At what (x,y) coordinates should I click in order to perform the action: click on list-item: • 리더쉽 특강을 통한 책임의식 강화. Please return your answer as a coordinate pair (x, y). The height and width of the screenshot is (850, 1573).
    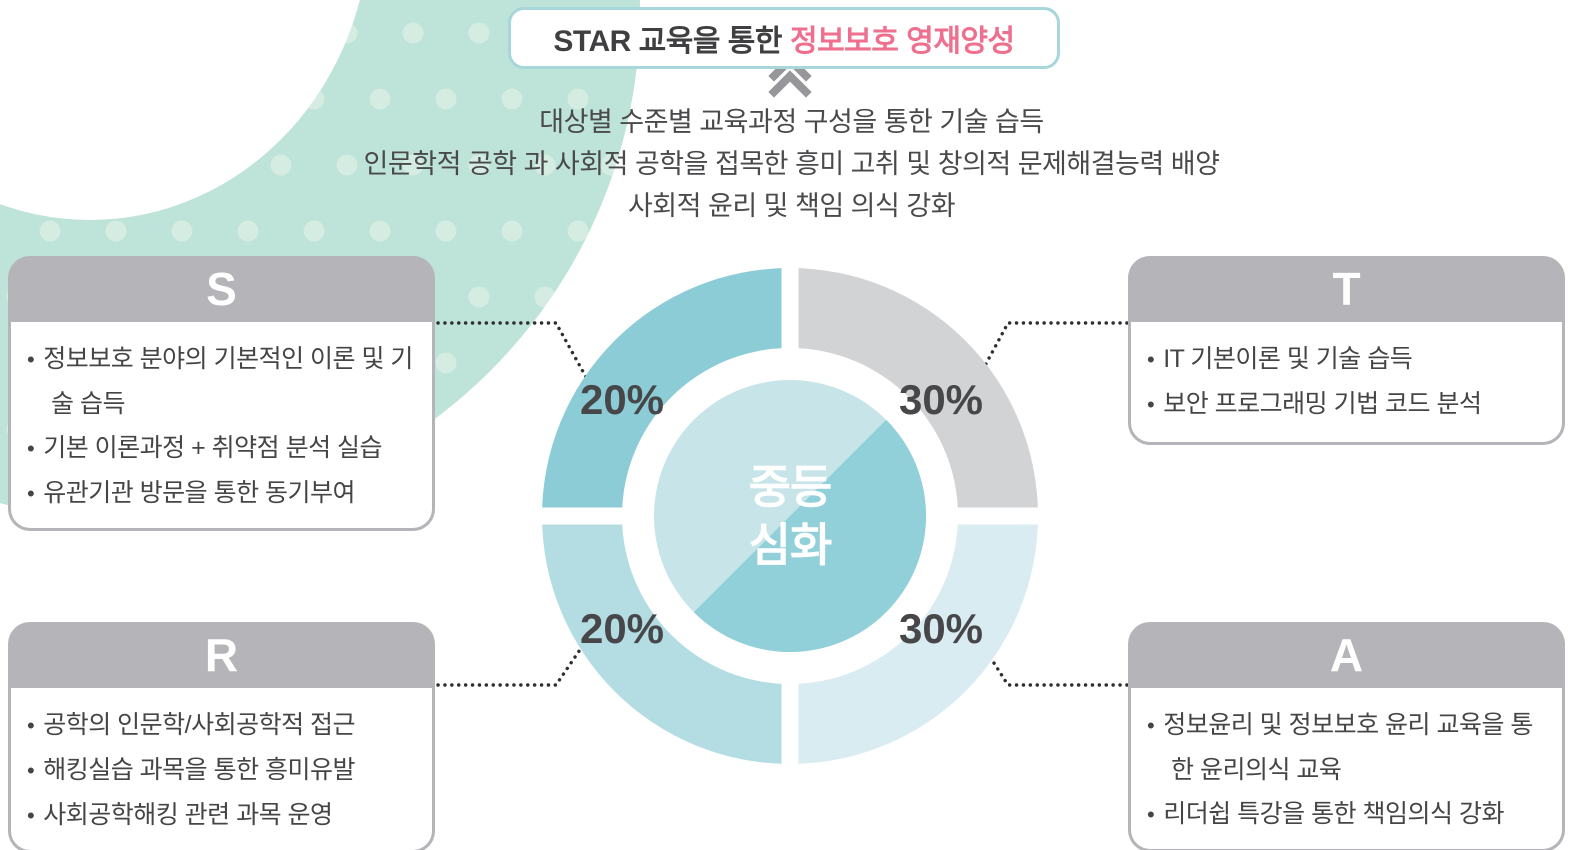
    Looking at the image, I should click on (1347, 814).